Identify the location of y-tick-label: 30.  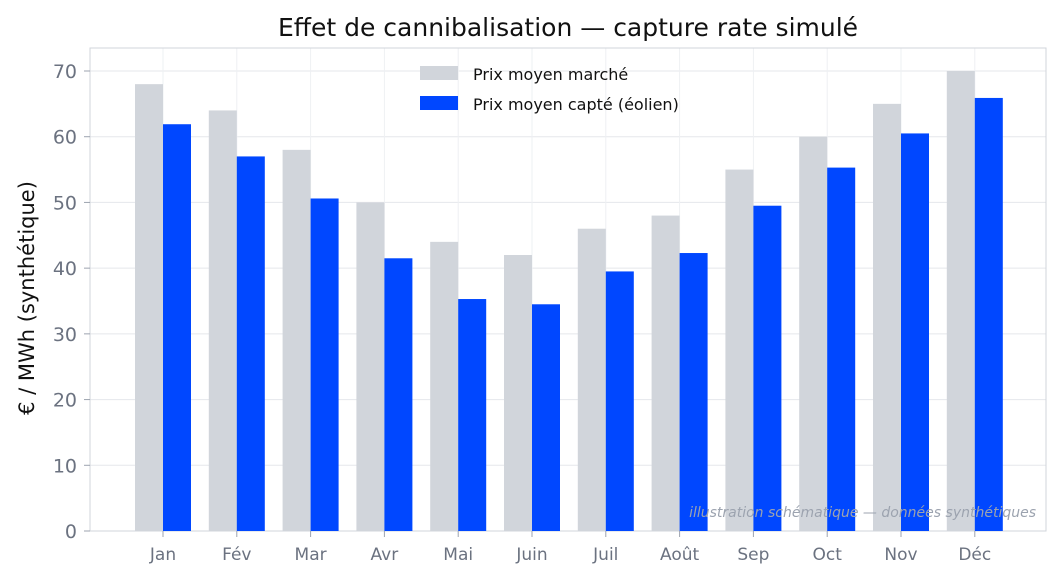
(65, 335).